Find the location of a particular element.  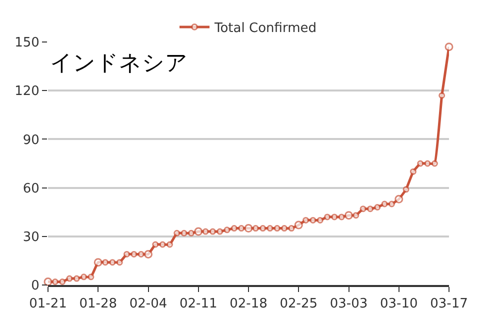

x-tick-label: 01-28 is located at coordinates (98, 304).